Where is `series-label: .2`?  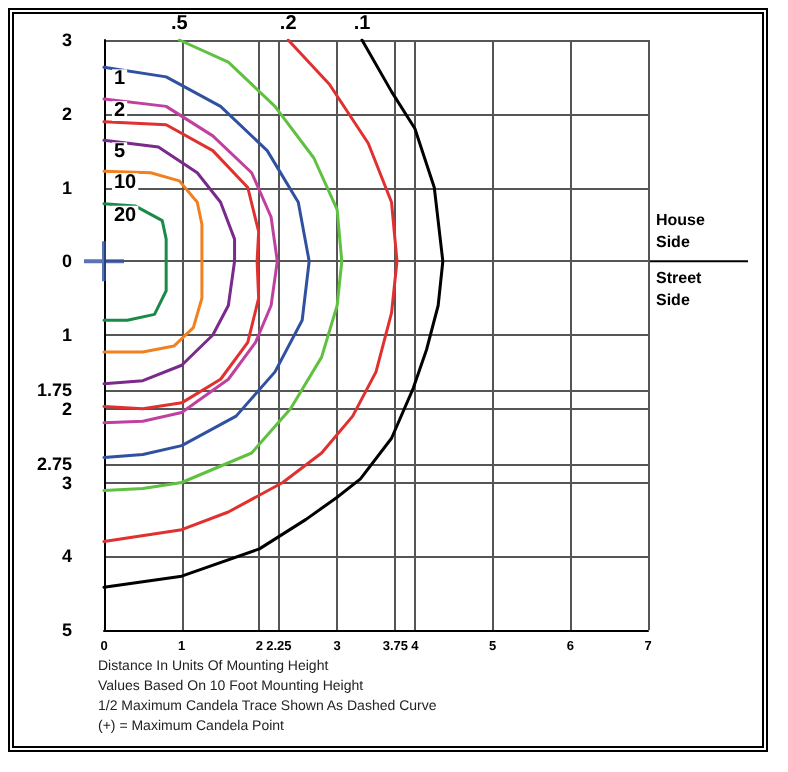
series-label: .2 is located at coordinates (288, 24).